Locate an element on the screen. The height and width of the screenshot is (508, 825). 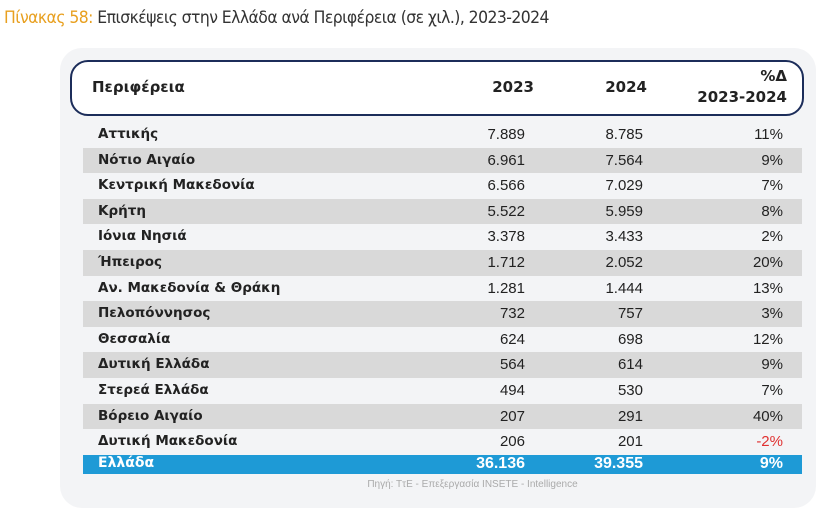
table-row: Ιόνια Νησιά 3.378 3.433 2% is located at coordinates (442, 237).